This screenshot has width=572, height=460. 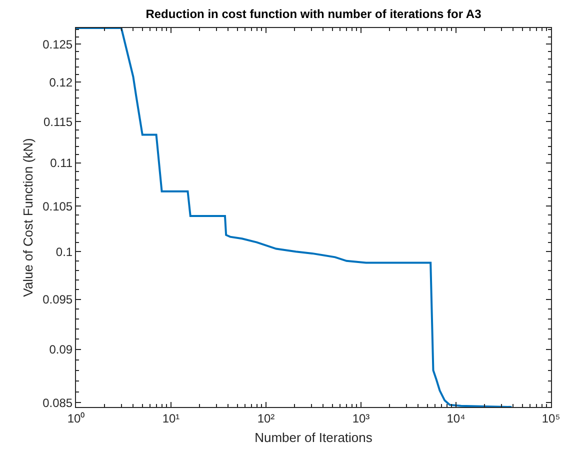 What do you see at coordinates (61, 163) in the screenshot?
I see `y-tick-label: 0.11` at bounding box center [61, 163].